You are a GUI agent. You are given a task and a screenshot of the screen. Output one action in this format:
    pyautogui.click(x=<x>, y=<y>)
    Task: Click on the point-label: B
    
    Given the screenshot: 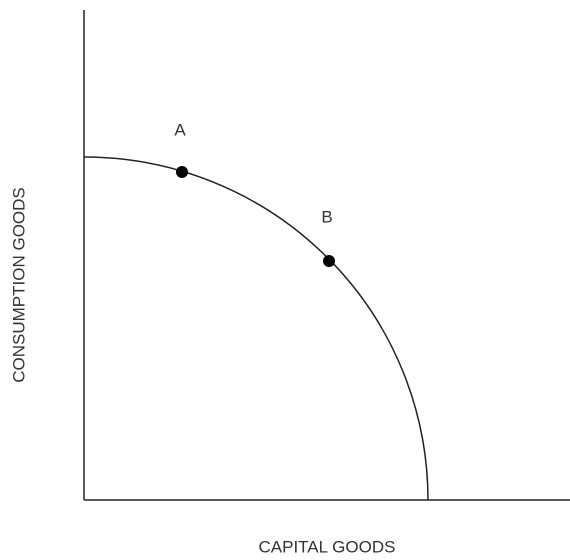 What is the action you would take?
    pyautogui.click(x=326, y=216)
    